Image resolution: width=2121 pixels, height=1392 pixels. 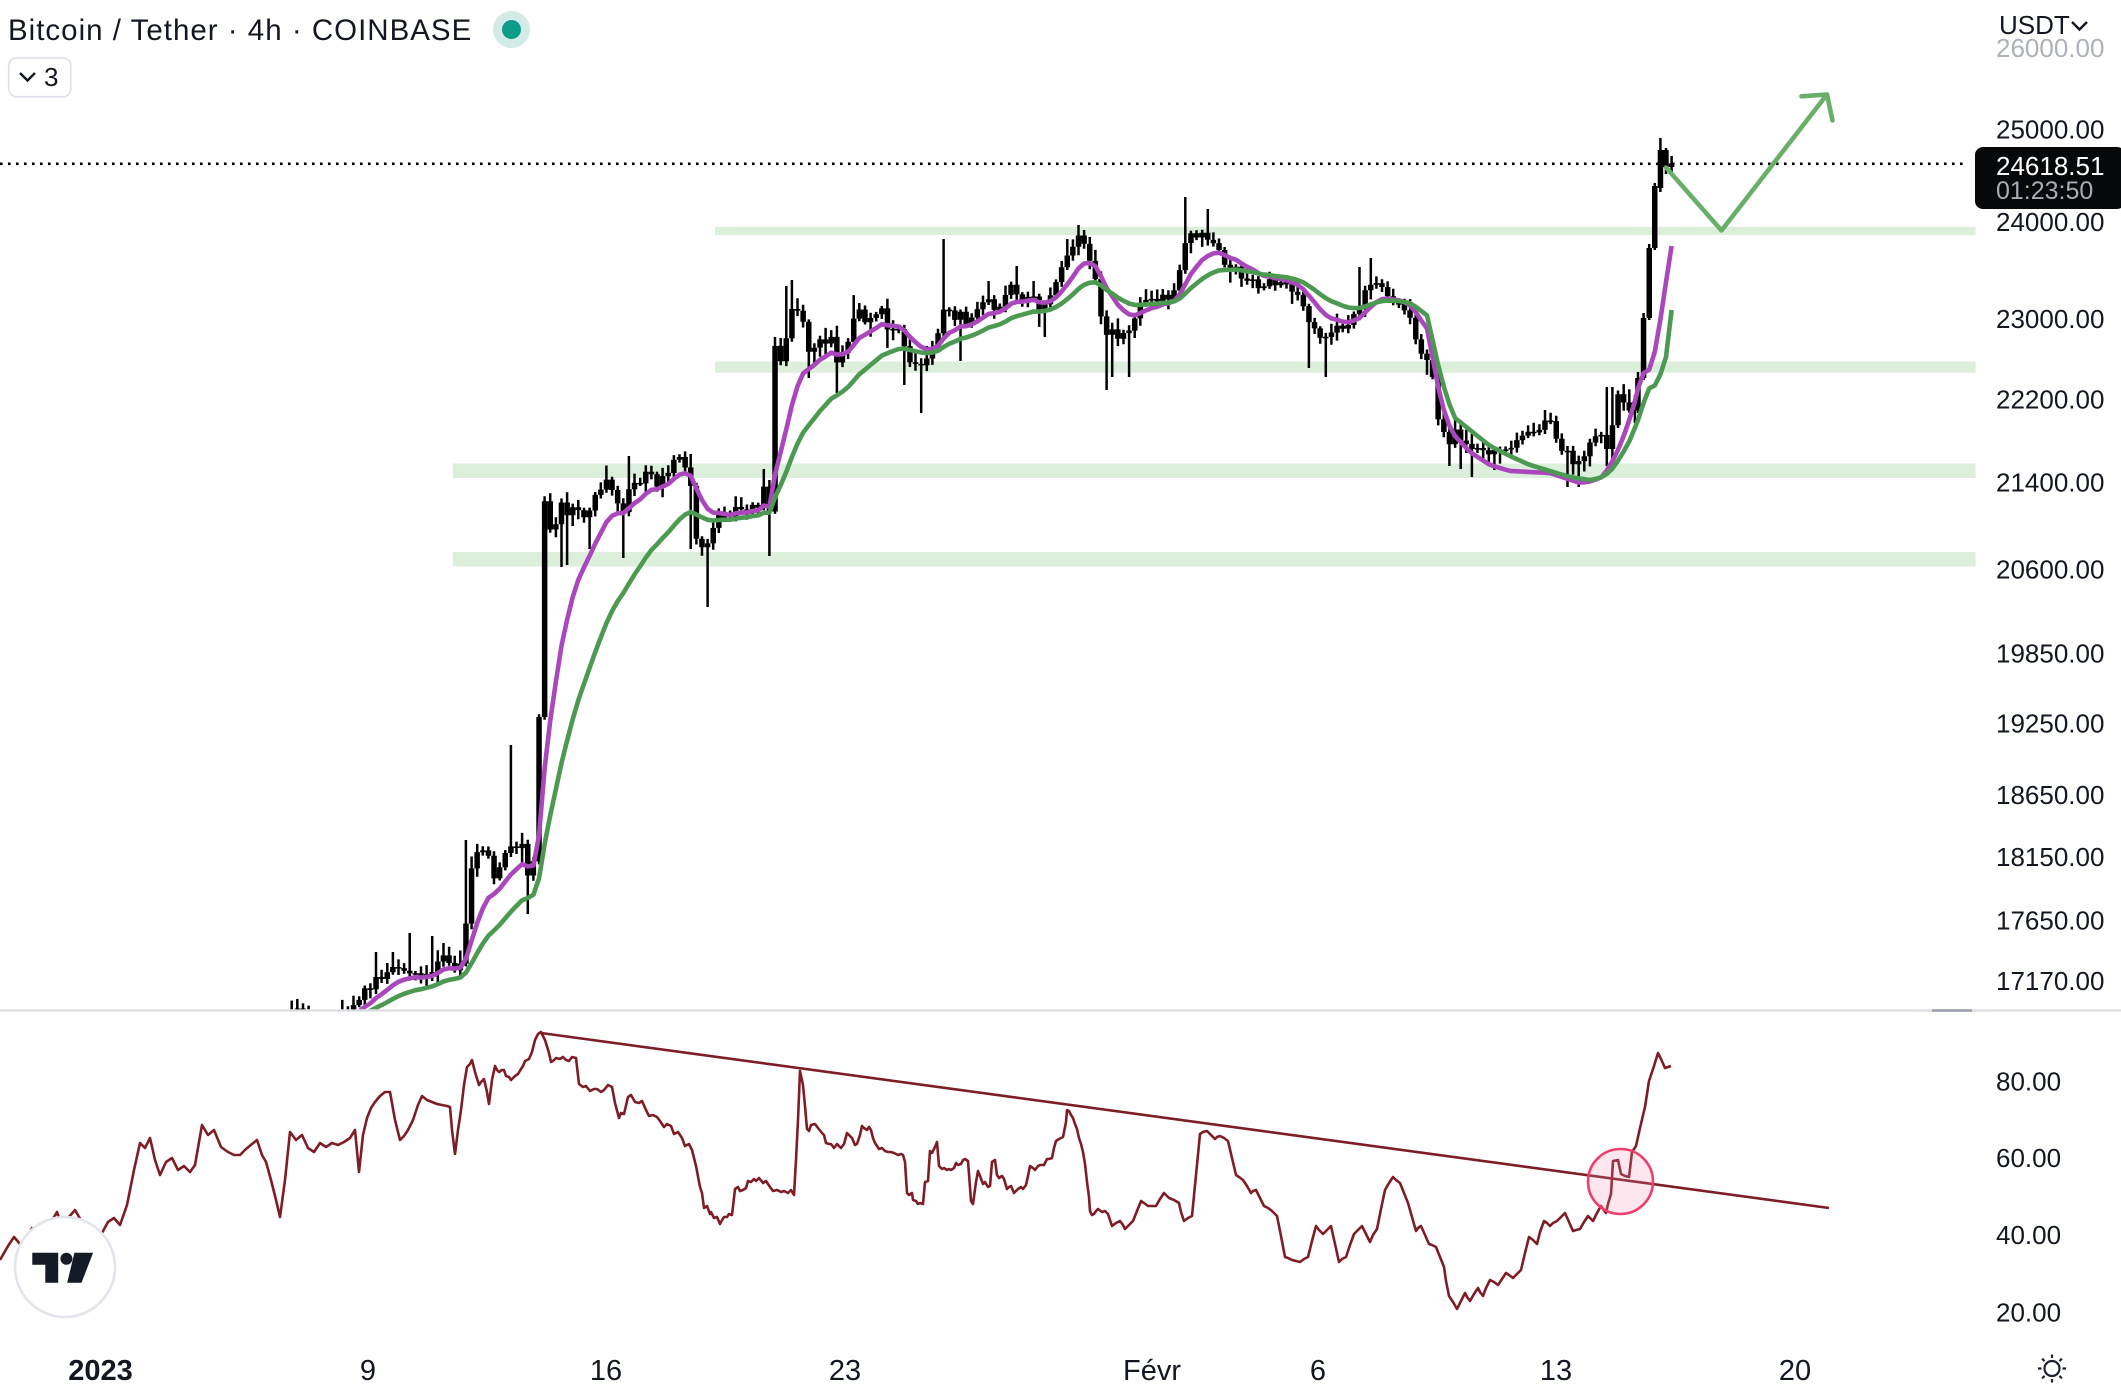 What do you see at coordinates (2028, 1158) in the screenshot?
I see `svg-text: 60.00` at bounding box center [2028, 1158].